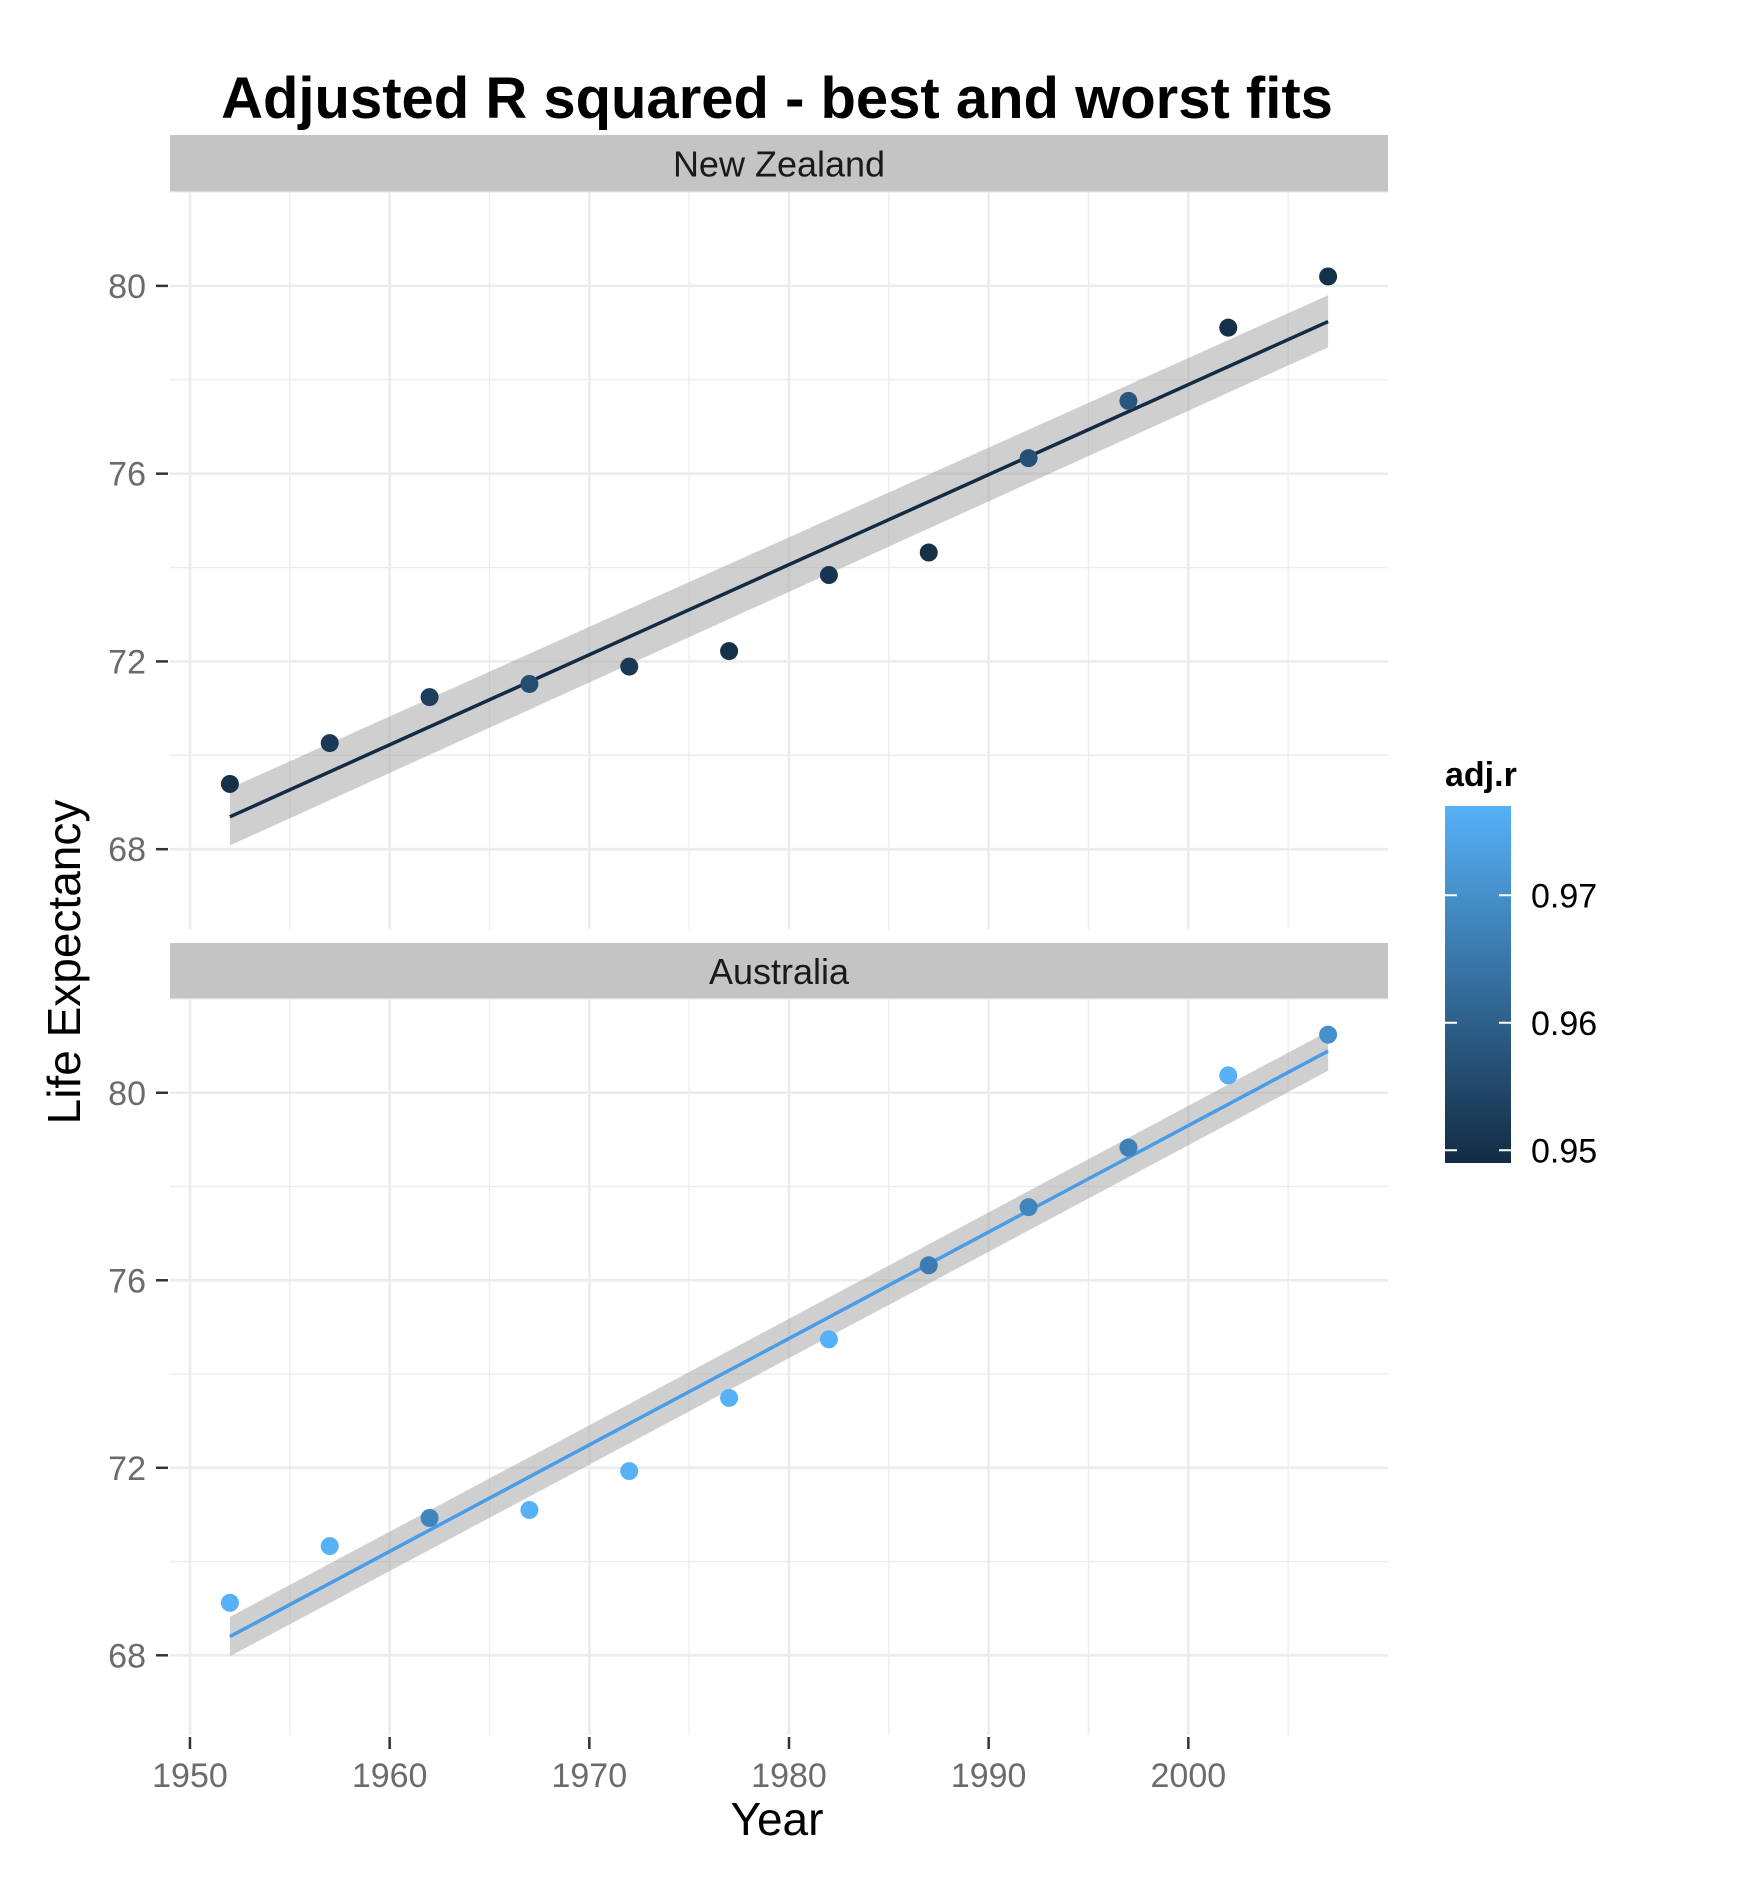 The width and height of the screenshot is (1737, 1891). What do you see at coordinates (1564, 896) in the screenshot?
I see `legend-tick-label: 0.97` at bounding box center [1564, 896].